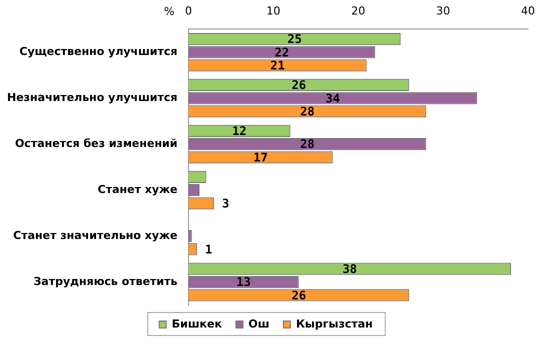 The height and width of the screenshot is (344, 538). Describe the element at coordinates (333, 98) in the screenshot. I see `data-label: 34` at that location.